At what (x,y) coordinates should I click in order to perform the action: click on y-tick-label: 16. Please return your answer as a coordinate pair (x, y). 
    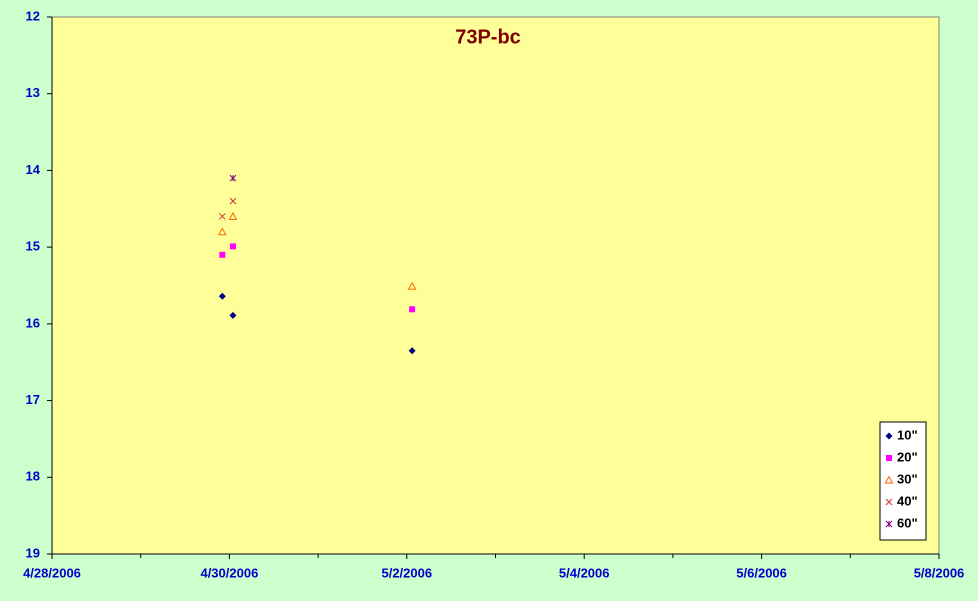
    Looking at the image, I should click on (33, 322).